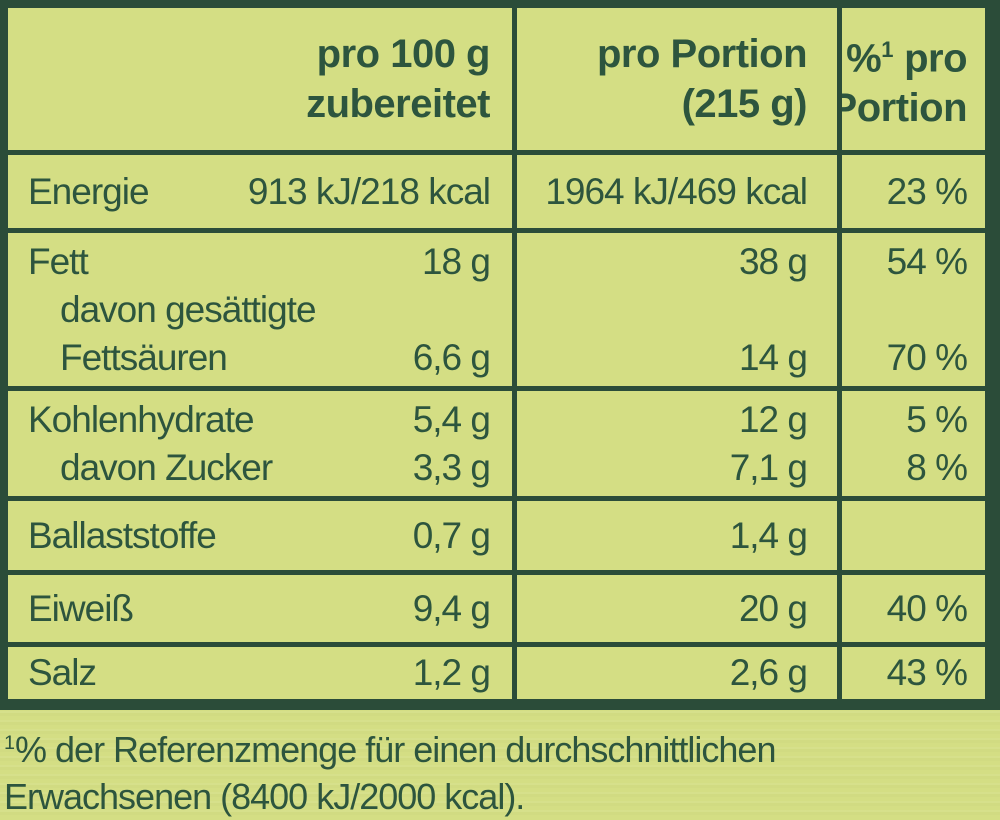  Describe the element at coordinates (905, 108) in the screenshot. I see `header-percent-line2: Portion` at that location.